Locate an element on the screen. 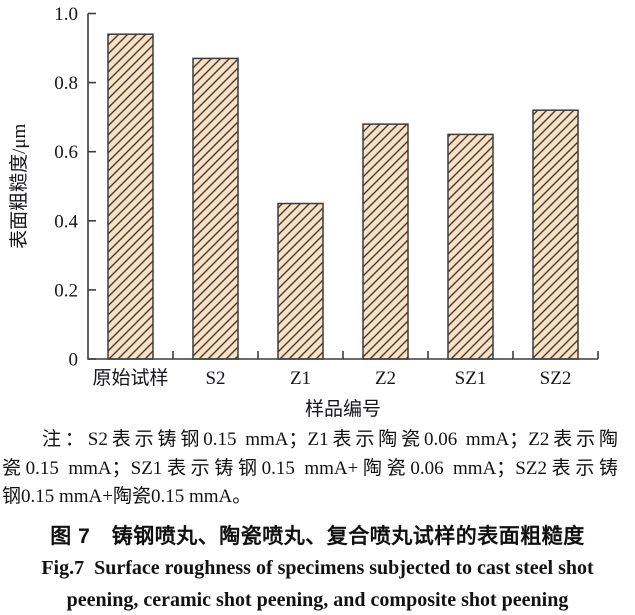 Image resolution: width=635 pixels, height=615 pixels. x-category-label: Z1 is located at coordinates (300, 378).